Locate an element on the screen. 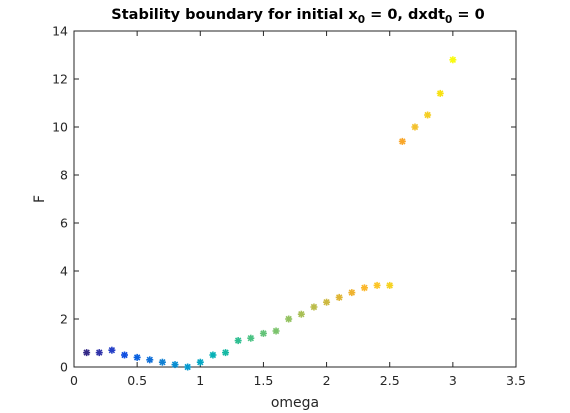  y-tick-label: 10 is located at coordinates (60, 127).